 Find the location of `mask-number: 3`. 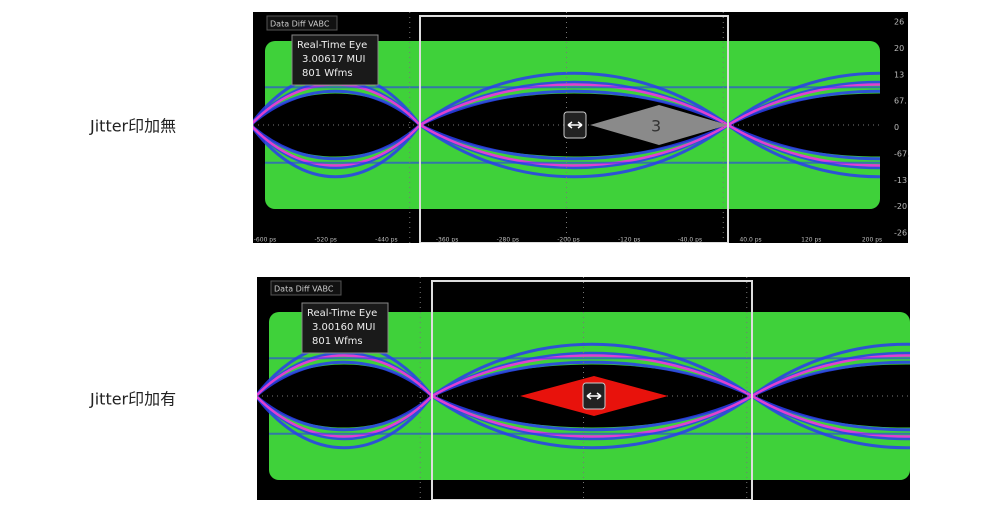

mask-number: 3 is located at coordinates (656, 126).